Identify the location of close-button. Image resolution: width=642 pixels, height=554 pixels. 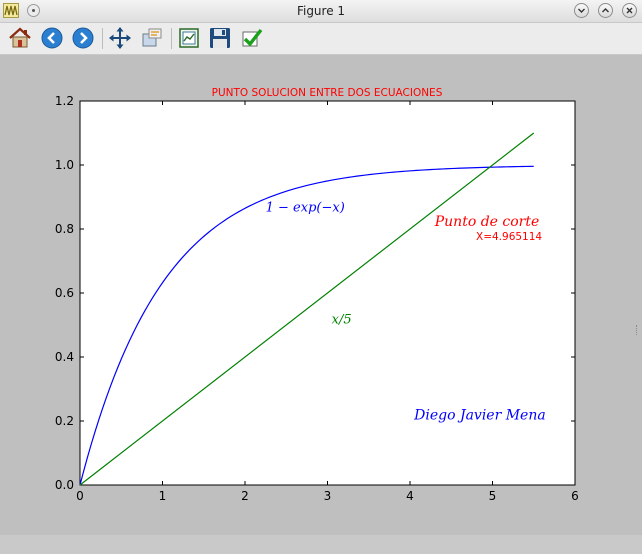
(629, 10).